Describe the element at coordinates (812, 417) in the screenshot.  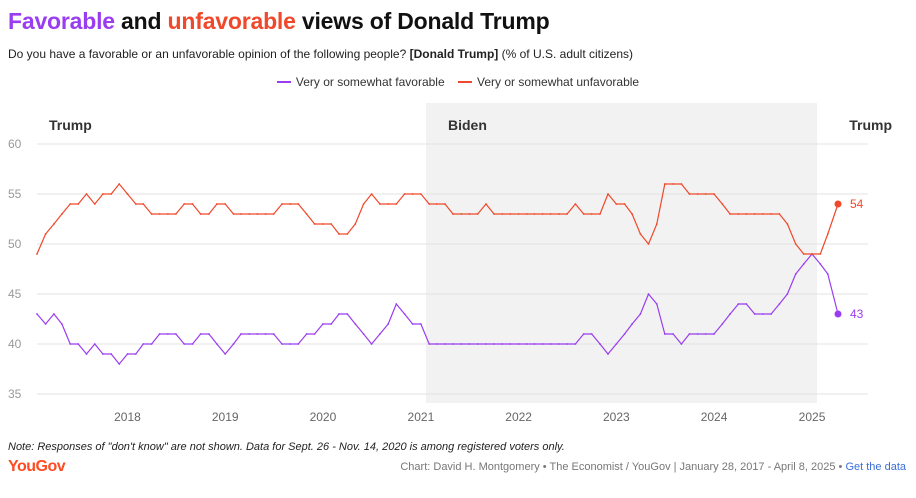
I see `x-tick-label-2025: 2025` at that location.